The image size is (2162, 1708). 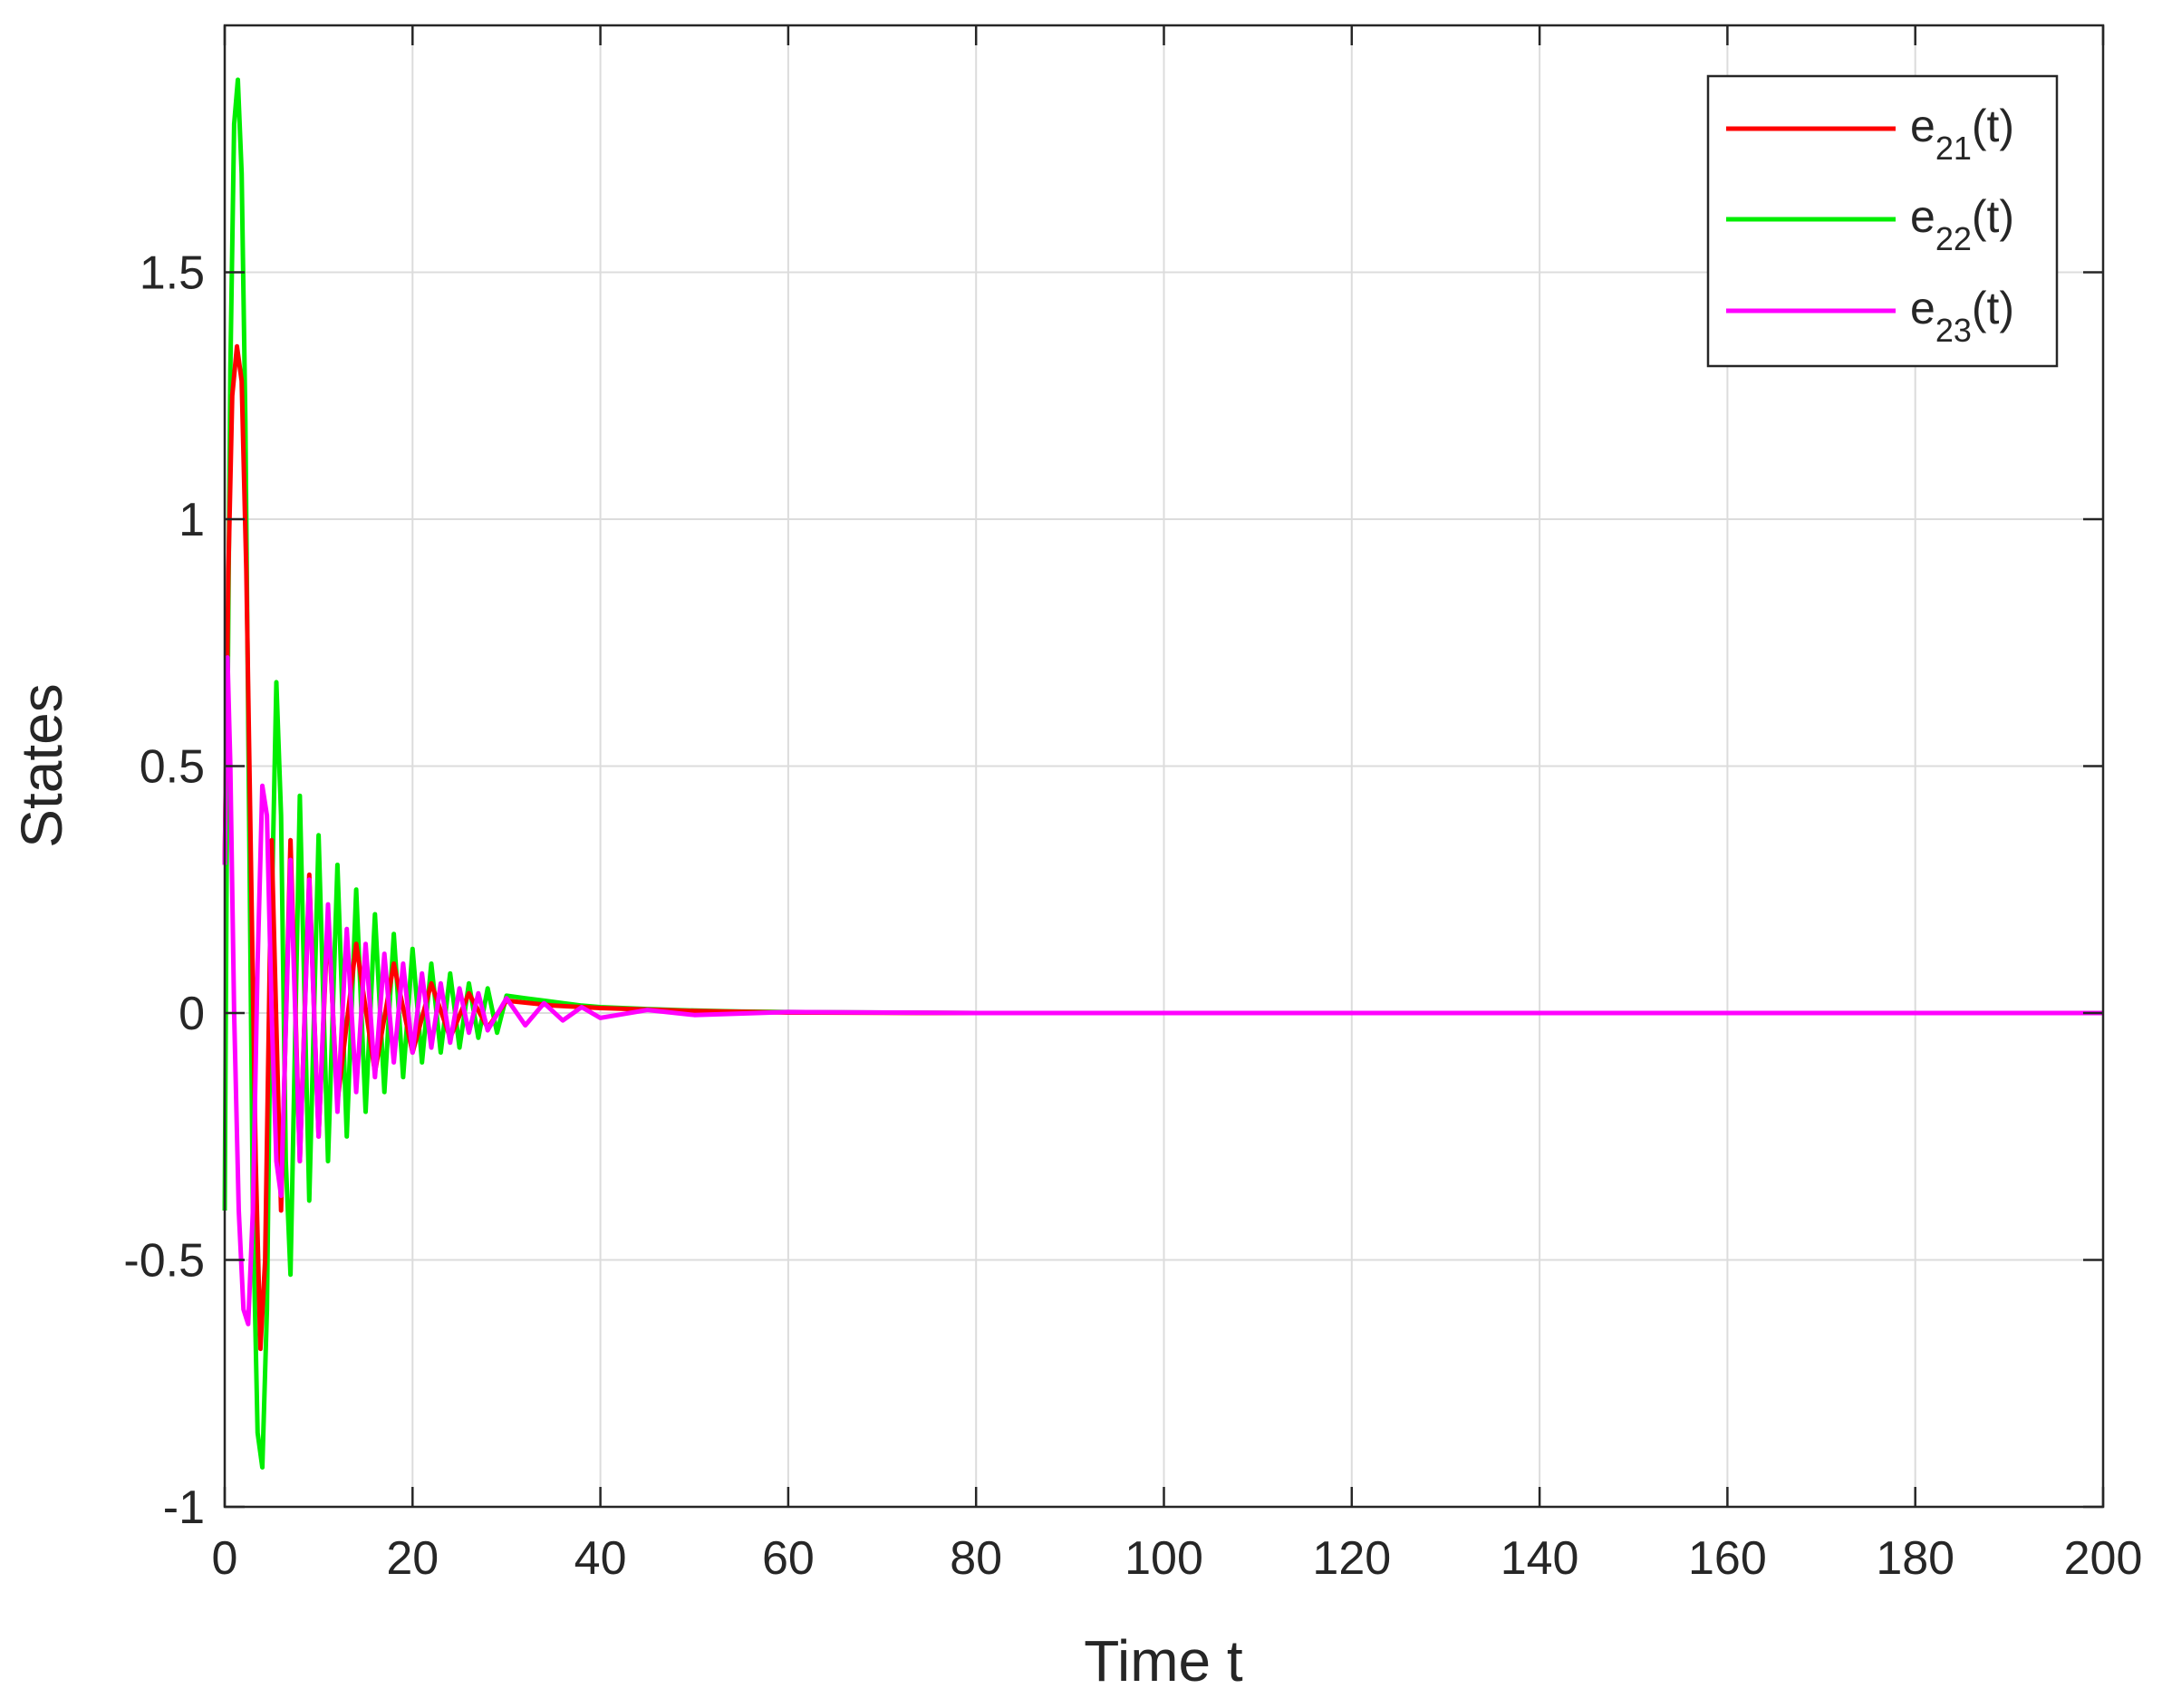 I want to click on legend: e21(t) e22(t) e23(t), so click(x=1882, y=221).